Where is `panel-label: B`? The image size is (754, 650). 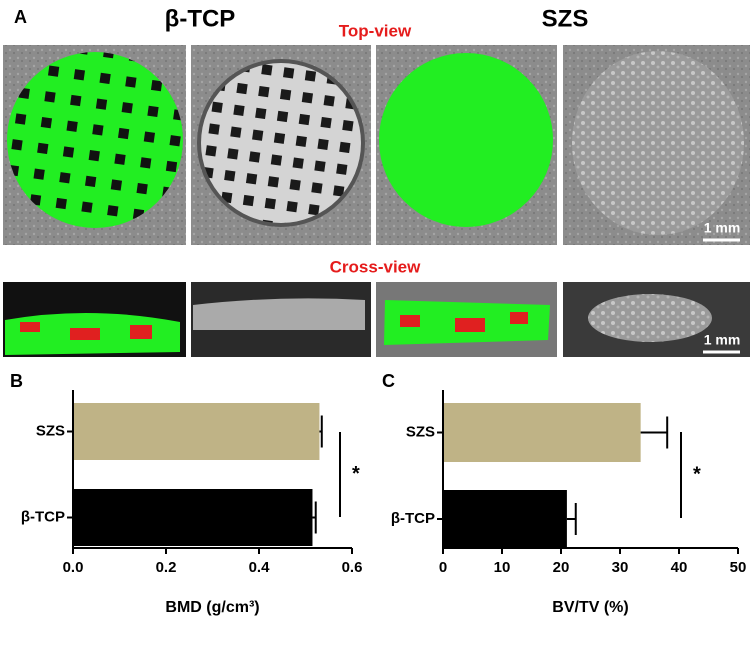 panel-label: B is located at coordinates (16, 381).